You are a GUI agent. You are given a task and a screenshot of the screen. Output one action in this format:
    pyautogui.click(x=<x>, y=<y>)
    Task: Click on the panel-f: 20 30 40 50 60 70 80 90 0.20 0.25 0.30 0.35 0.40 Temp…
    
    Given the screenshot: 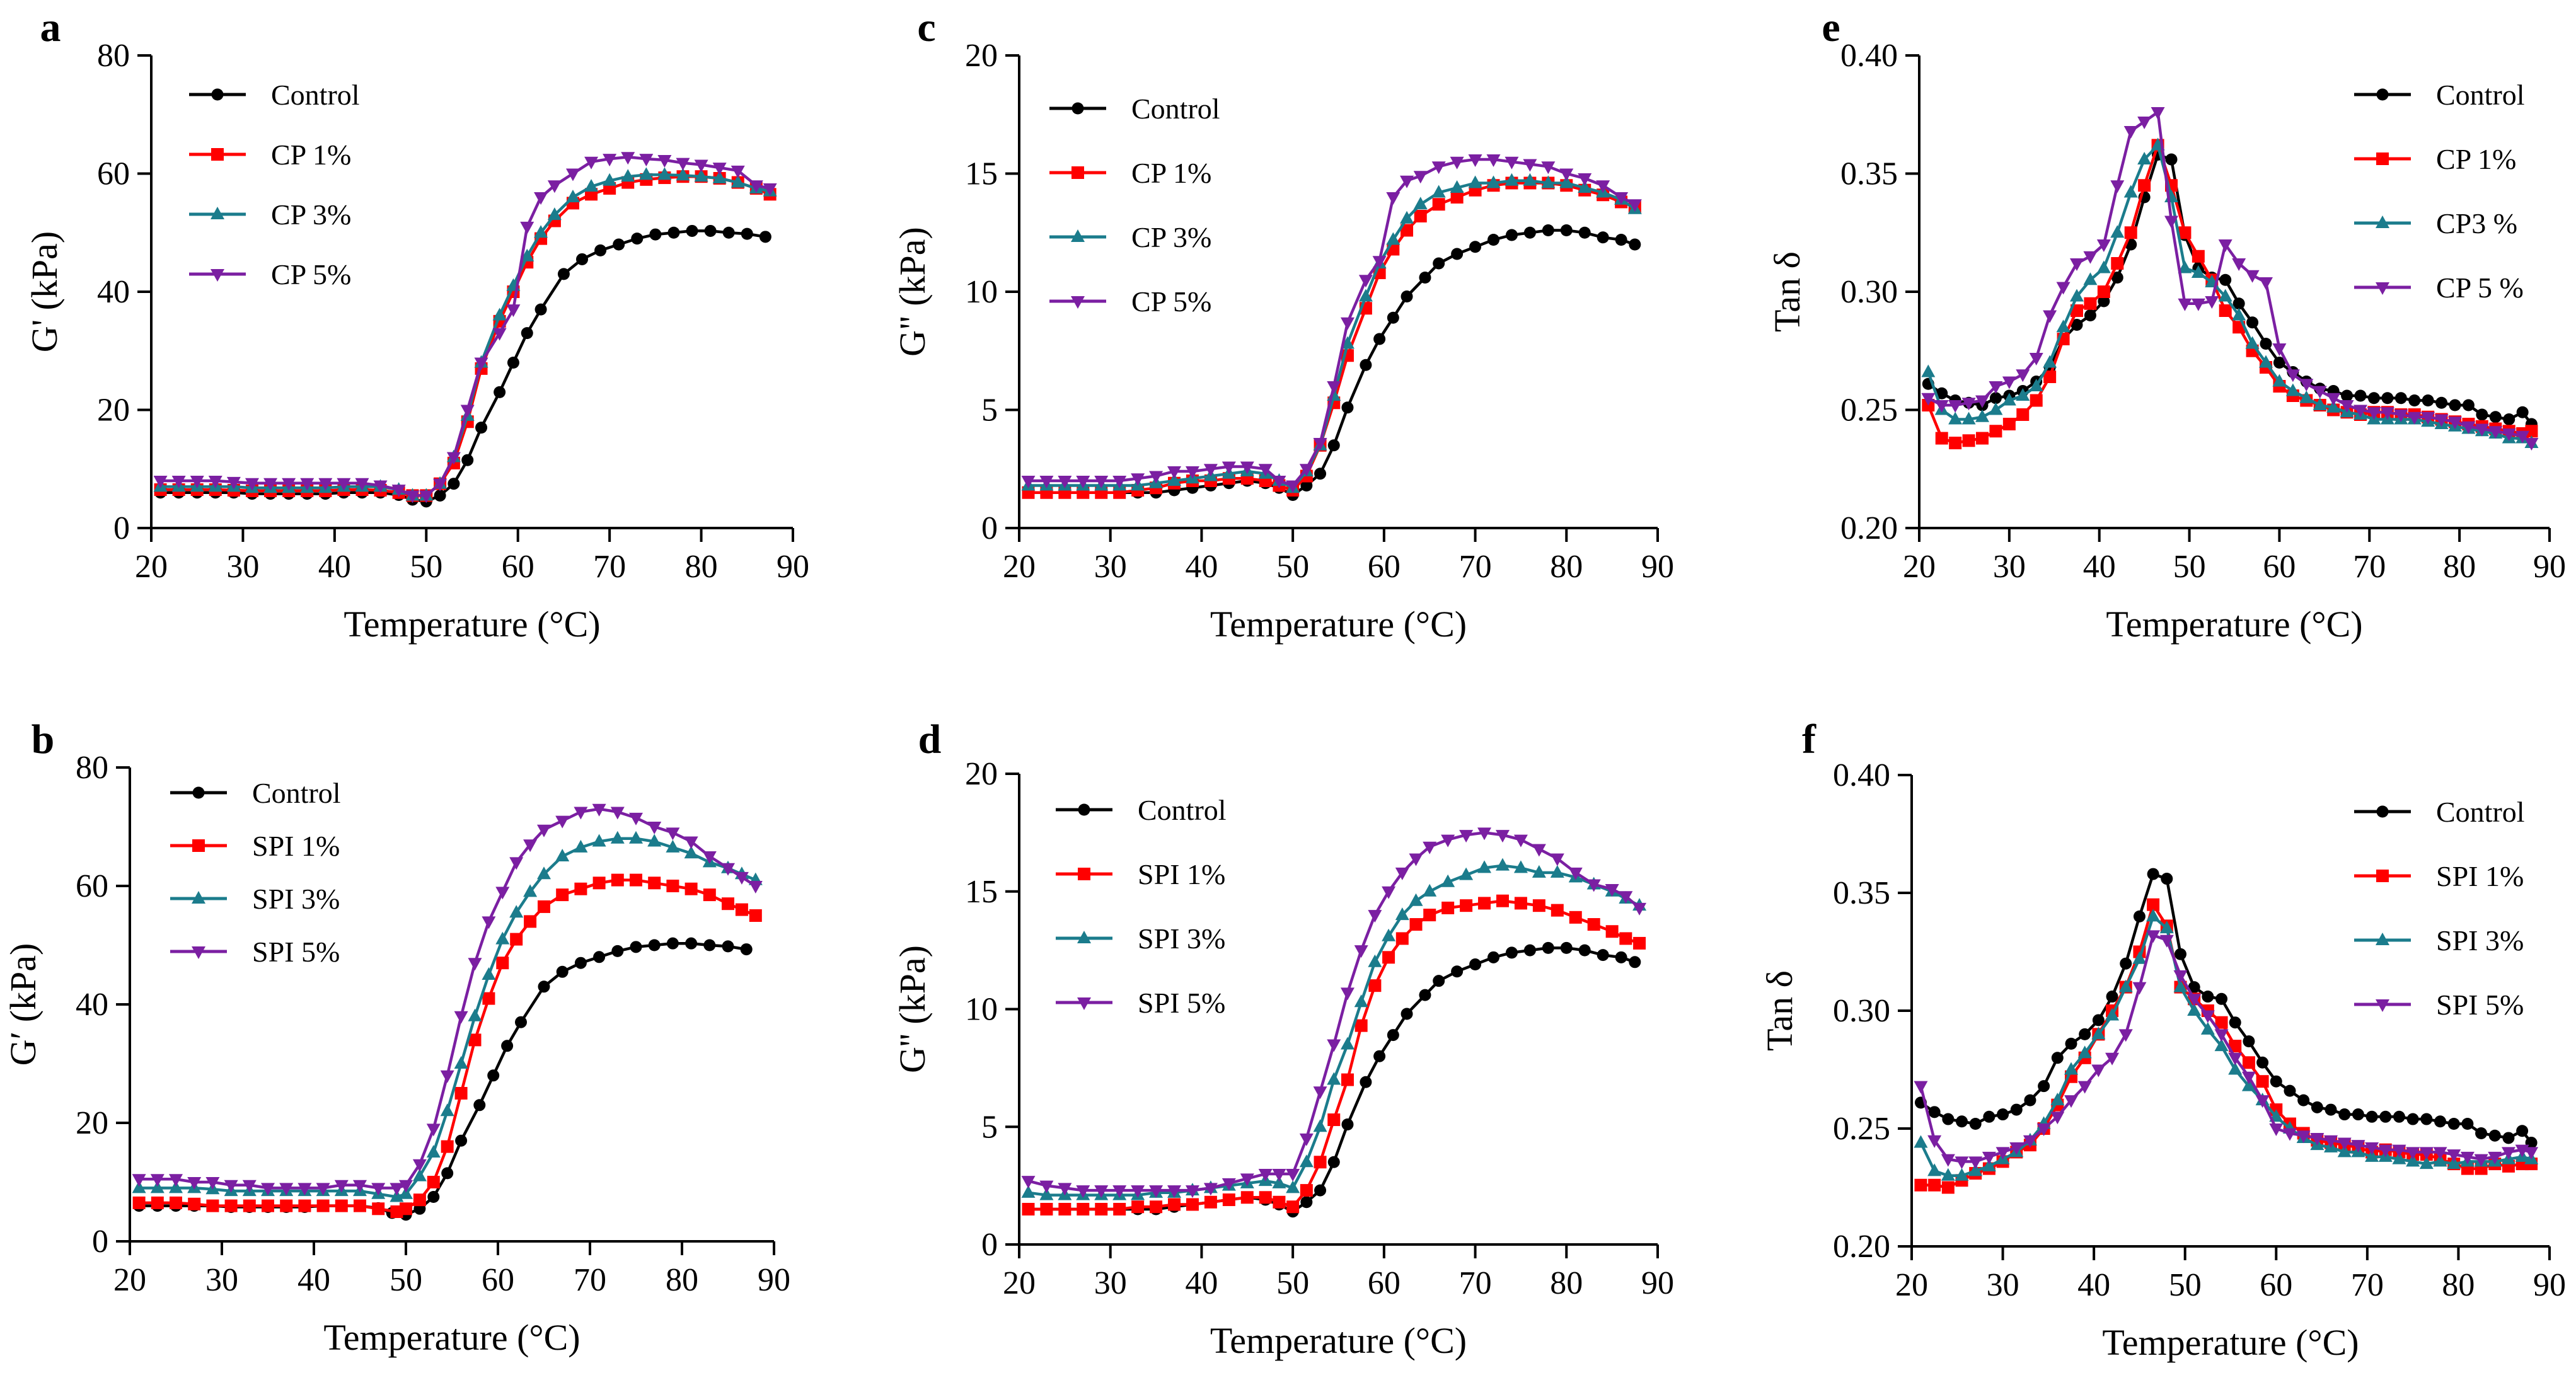 What is the action you would take?
    pyautogui.click(x=2163, y=1039)
    